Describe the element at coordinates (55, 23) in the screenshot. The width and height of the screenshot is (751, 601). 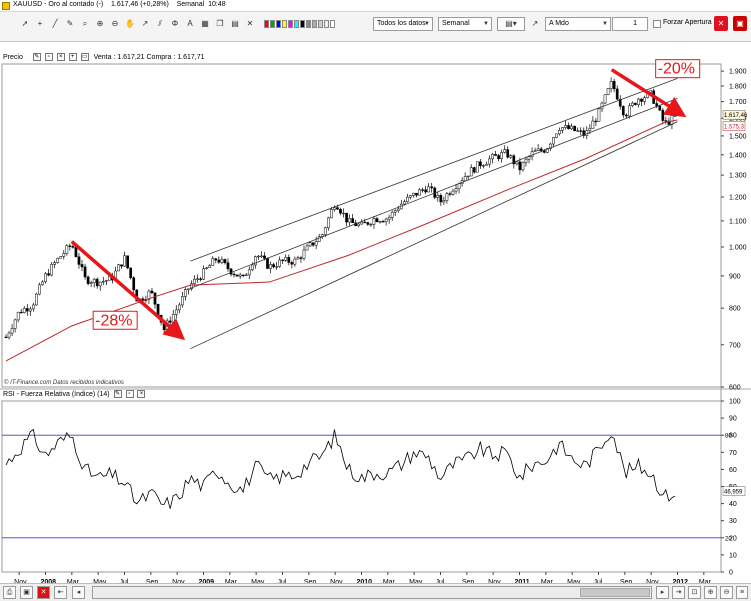
I see `line-draw-icon: ╱` at that location.